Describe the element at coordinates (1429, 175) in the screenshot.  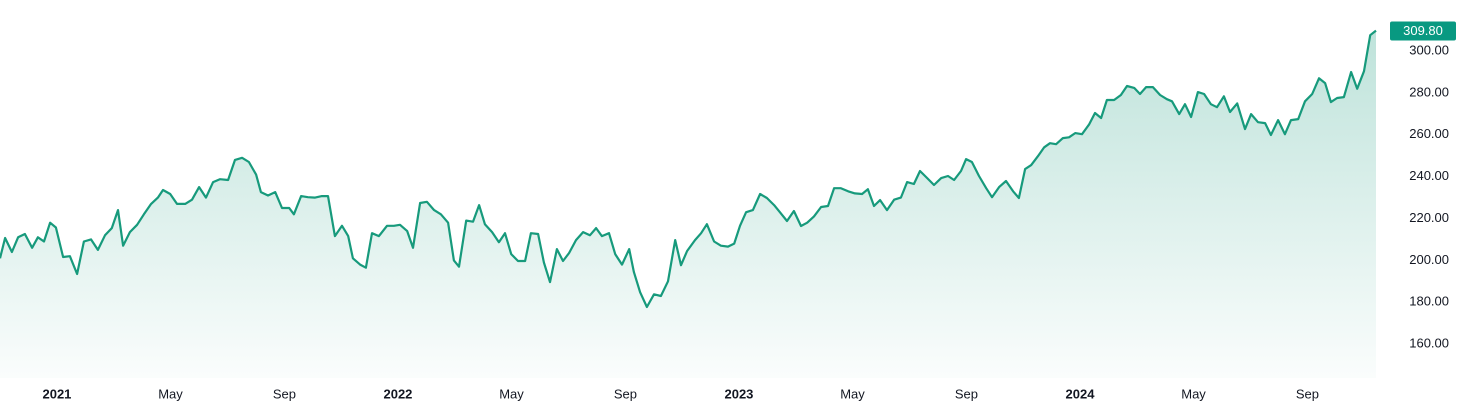
I see `y-tick-label: 240.00` at that location.